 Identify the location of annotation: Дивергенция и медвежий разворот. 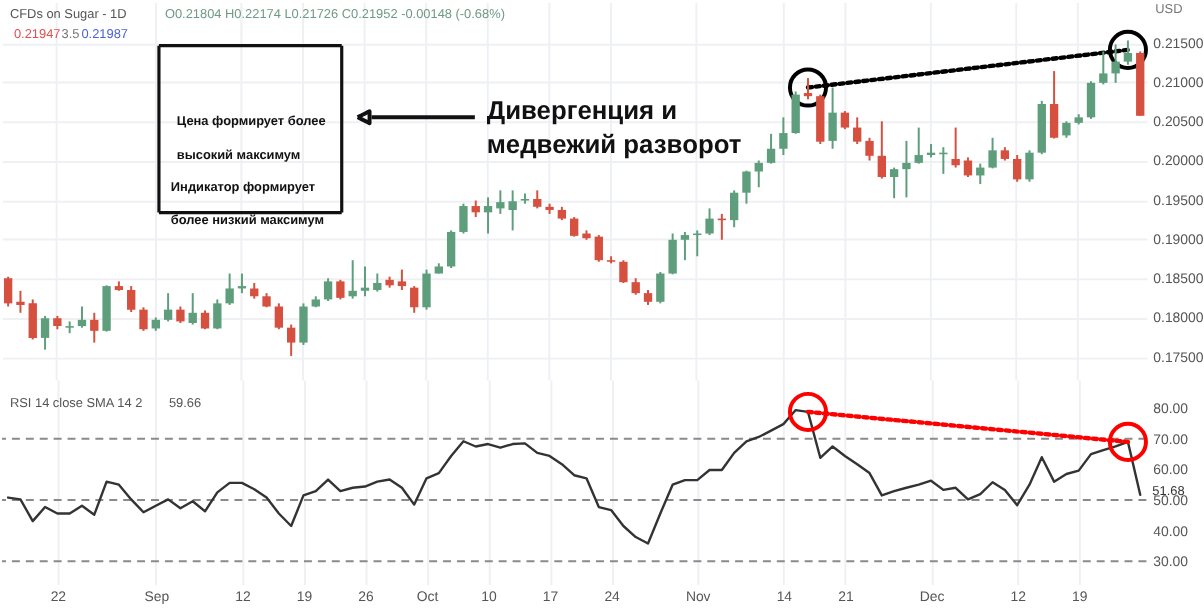
(614, 127).